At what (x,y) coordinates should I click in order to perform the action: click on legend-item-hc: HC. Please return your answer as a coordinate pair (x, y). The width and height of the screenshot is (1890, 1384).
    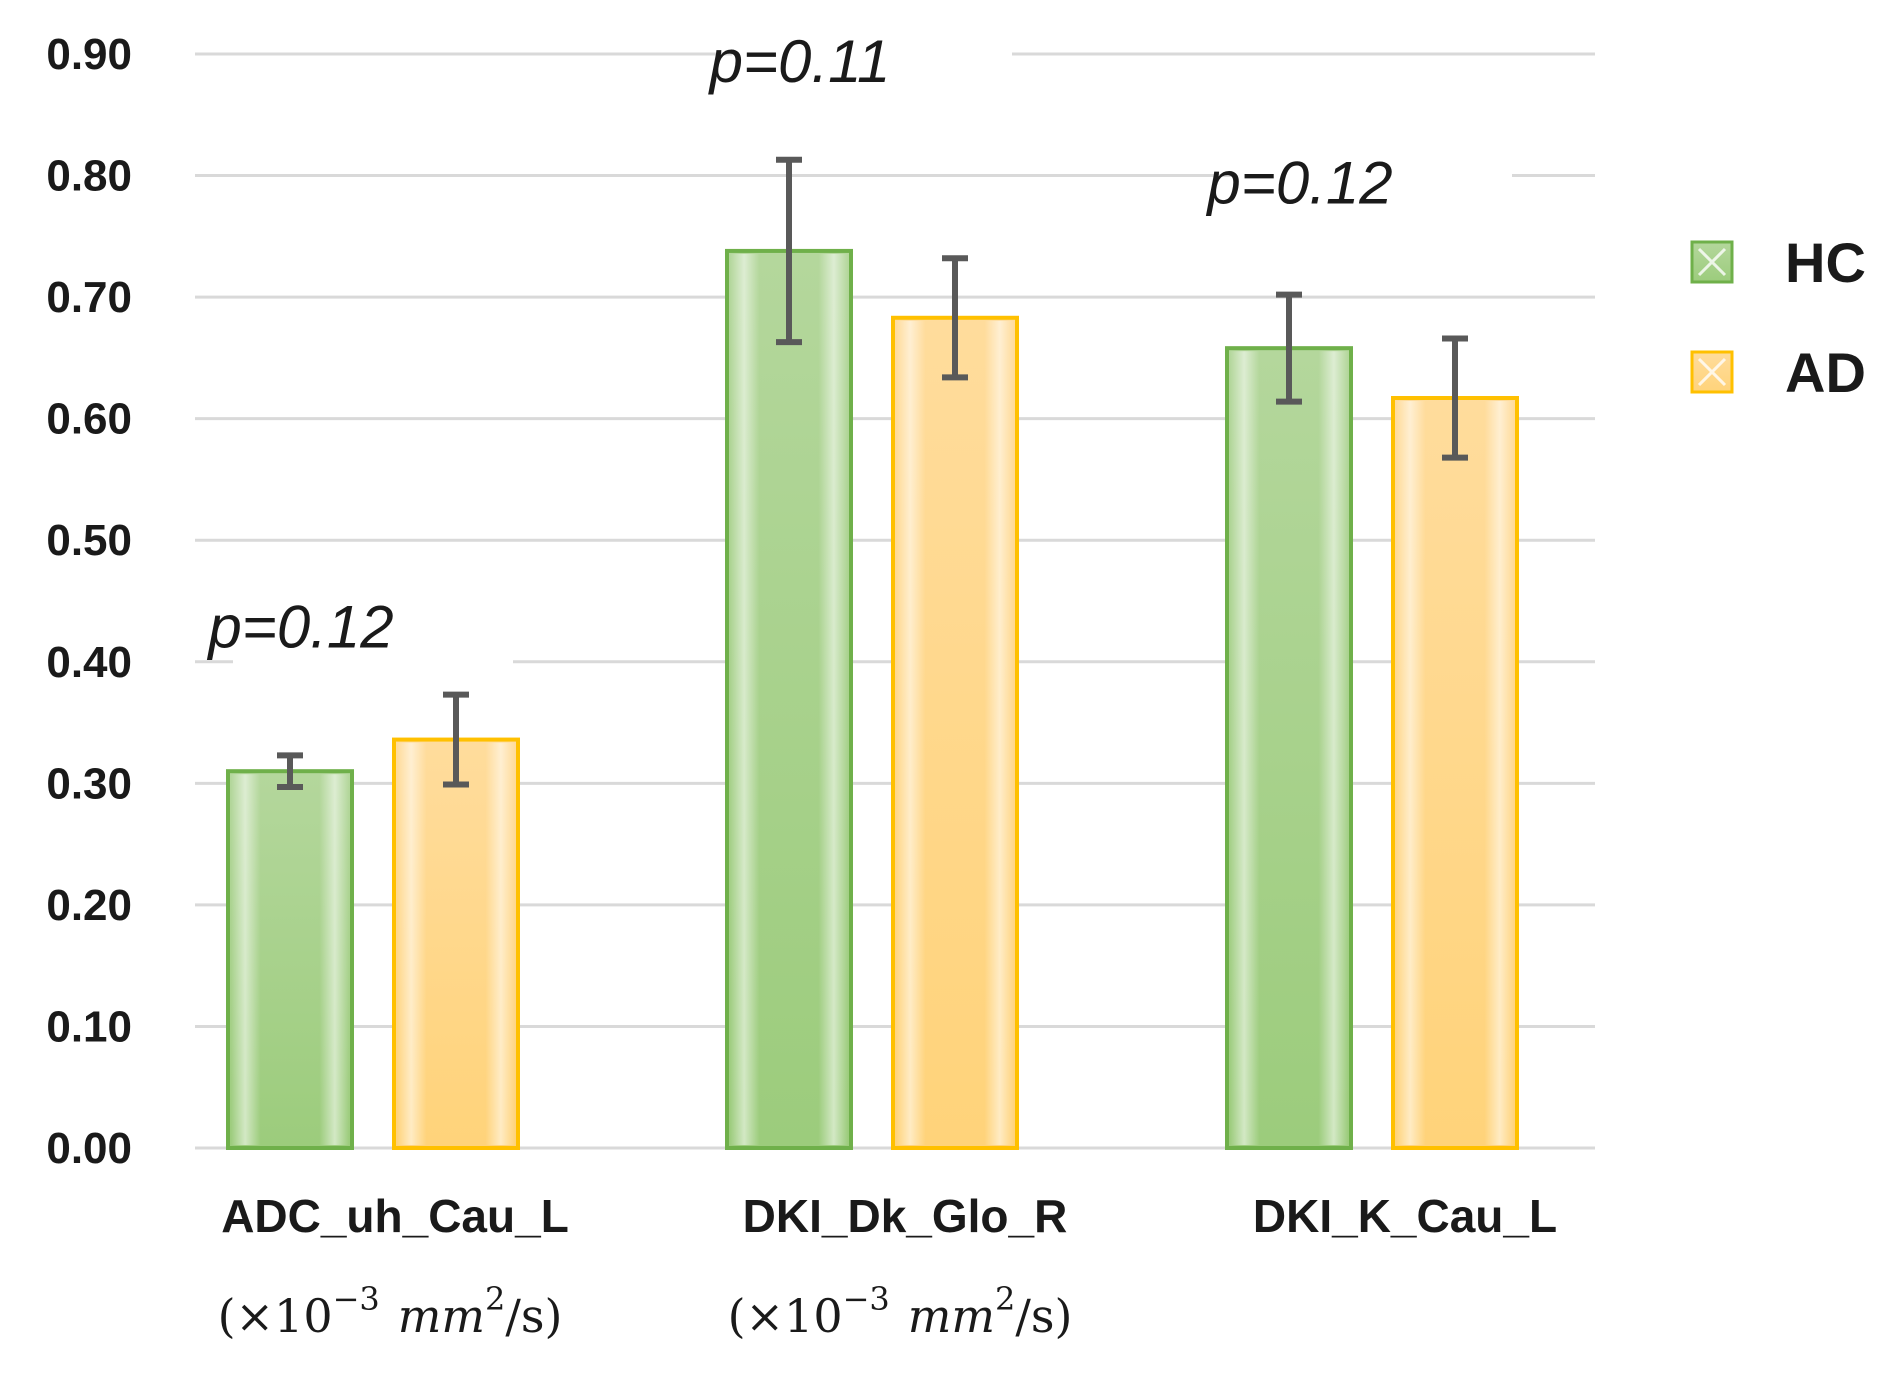
    Looking at the image, I should click on (1778, 262).